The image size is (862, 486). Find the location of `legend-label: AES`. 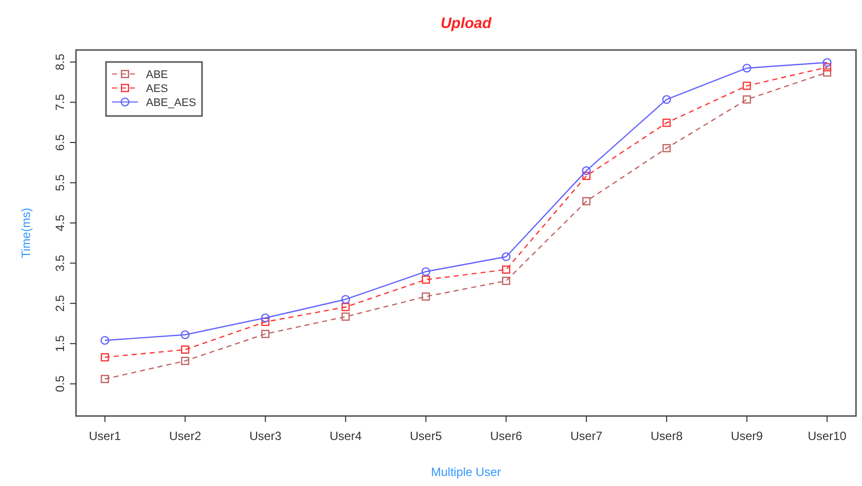

legend-label: AES is located at coordinates (157, 89).